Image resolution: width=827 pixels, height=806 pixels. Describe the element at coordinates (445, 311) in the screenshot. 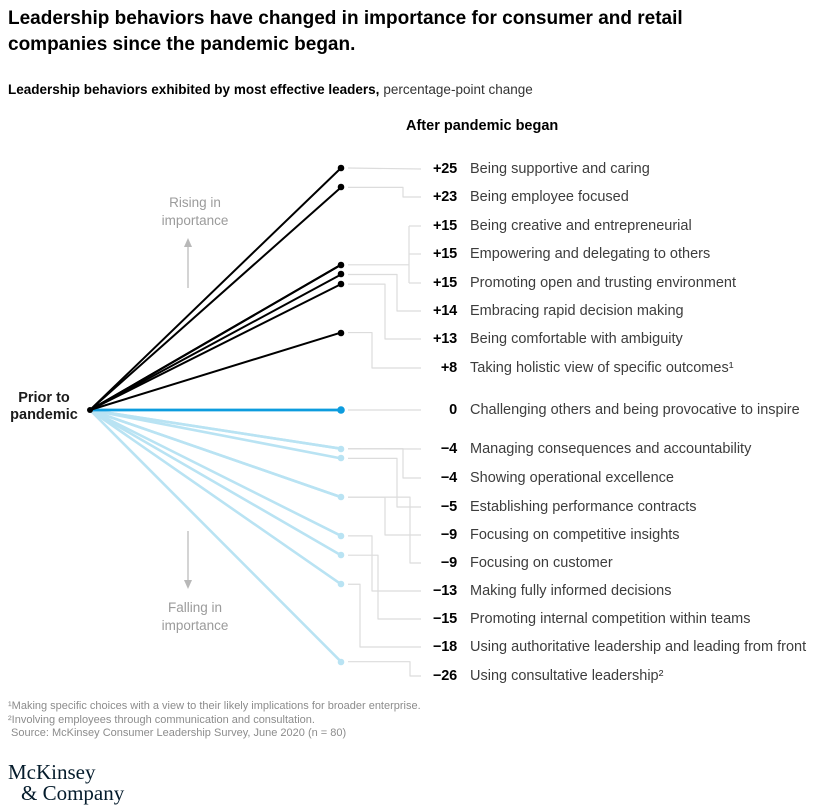

I see `change-value: +14` at that location.